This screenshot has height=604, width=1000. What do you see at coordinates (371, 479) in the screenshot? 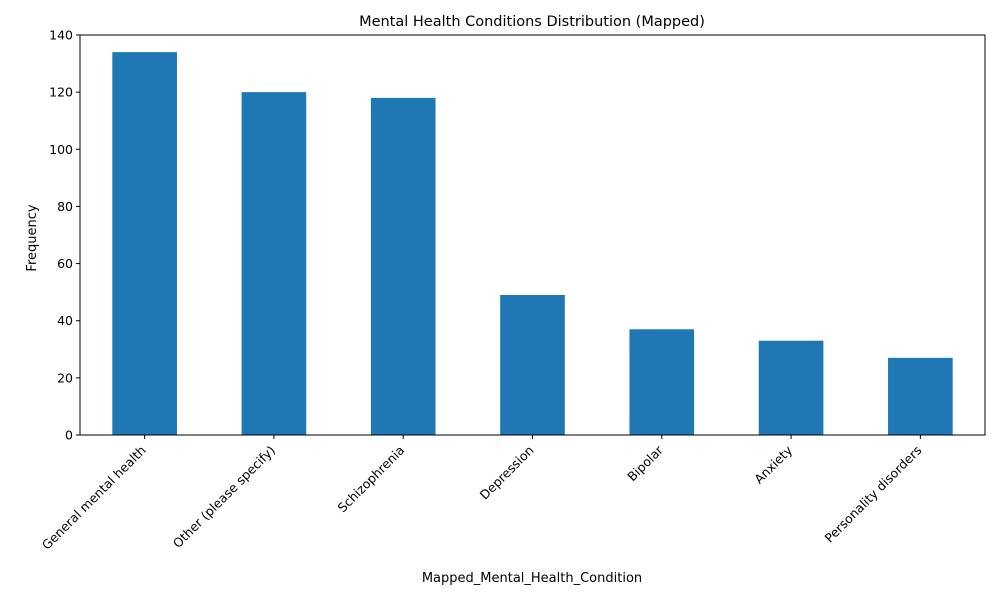
I see `x-tick-label: Schizophrenia` at bounding box center [371, 479].